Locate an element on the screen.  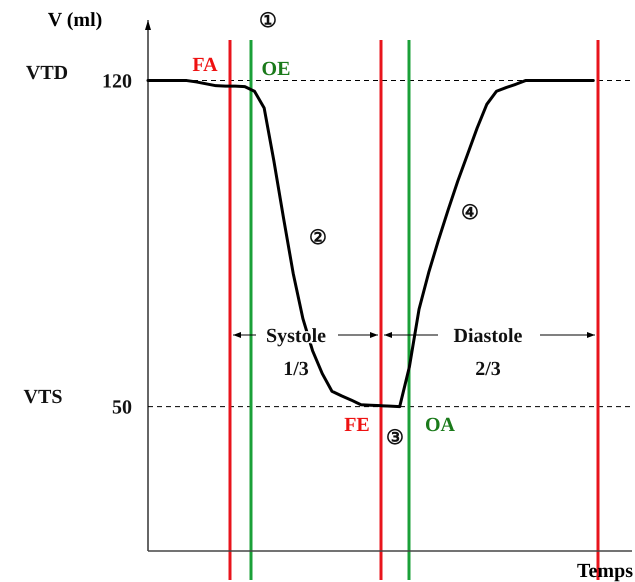
annotation: ④ is located at coordinates (470, 213).